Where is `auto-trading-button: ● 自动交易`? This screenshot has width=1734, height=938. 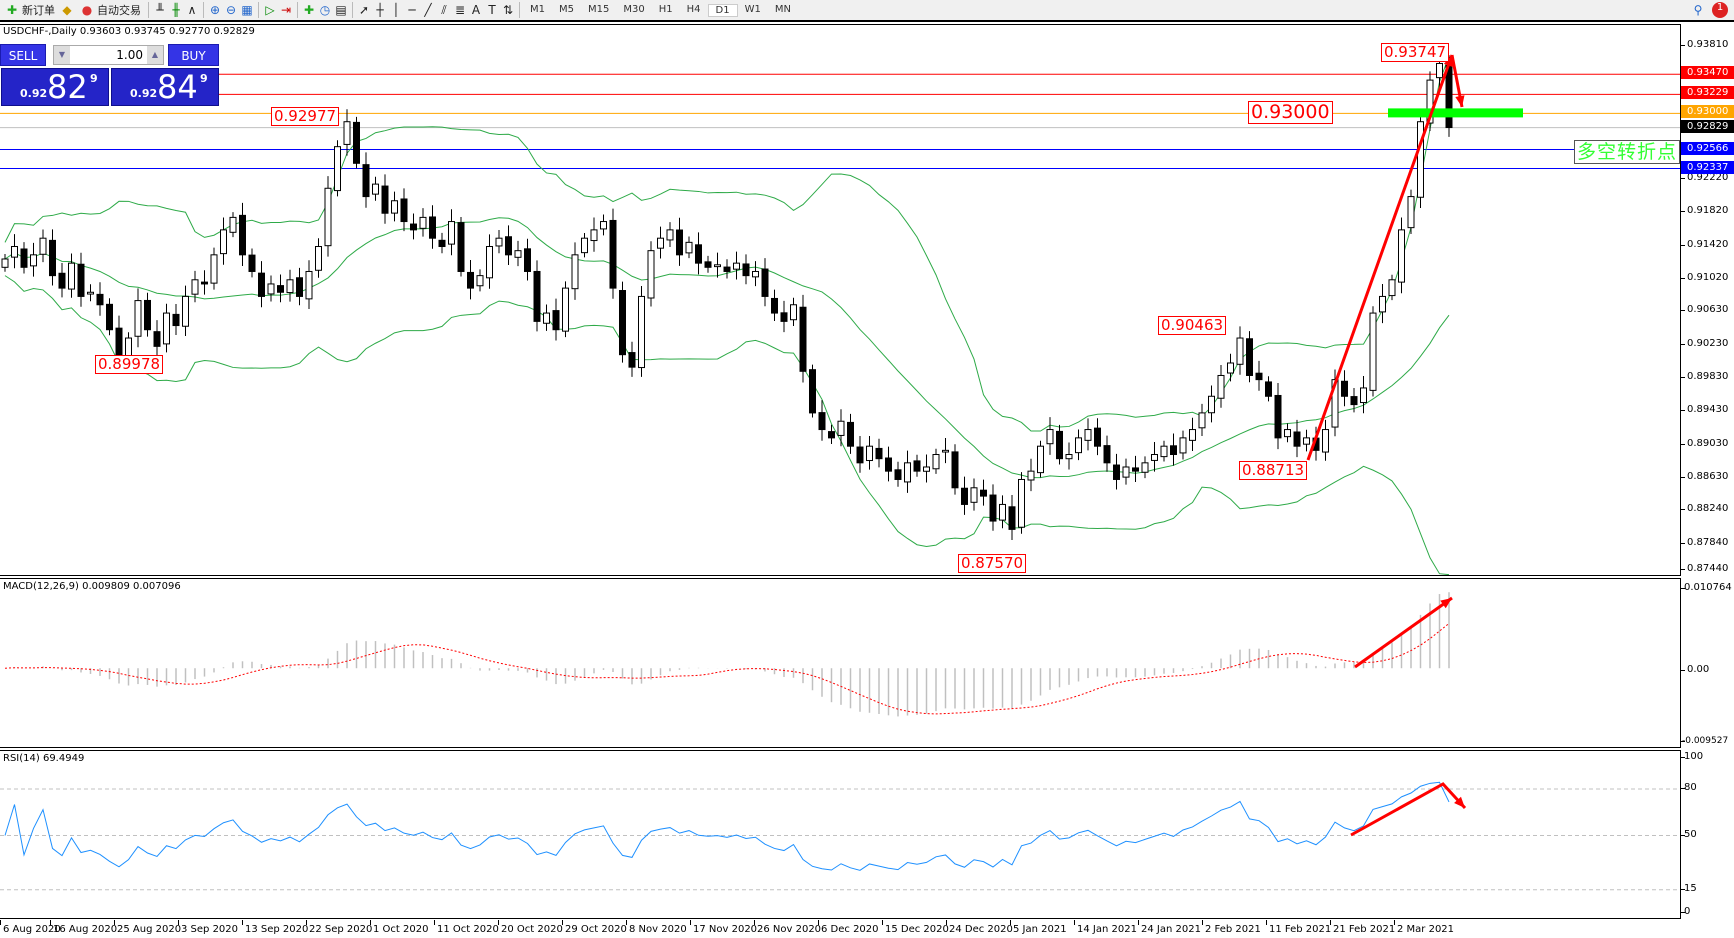
auto-trading-button: ● 自动交易 is located at coordinates (110, 10).